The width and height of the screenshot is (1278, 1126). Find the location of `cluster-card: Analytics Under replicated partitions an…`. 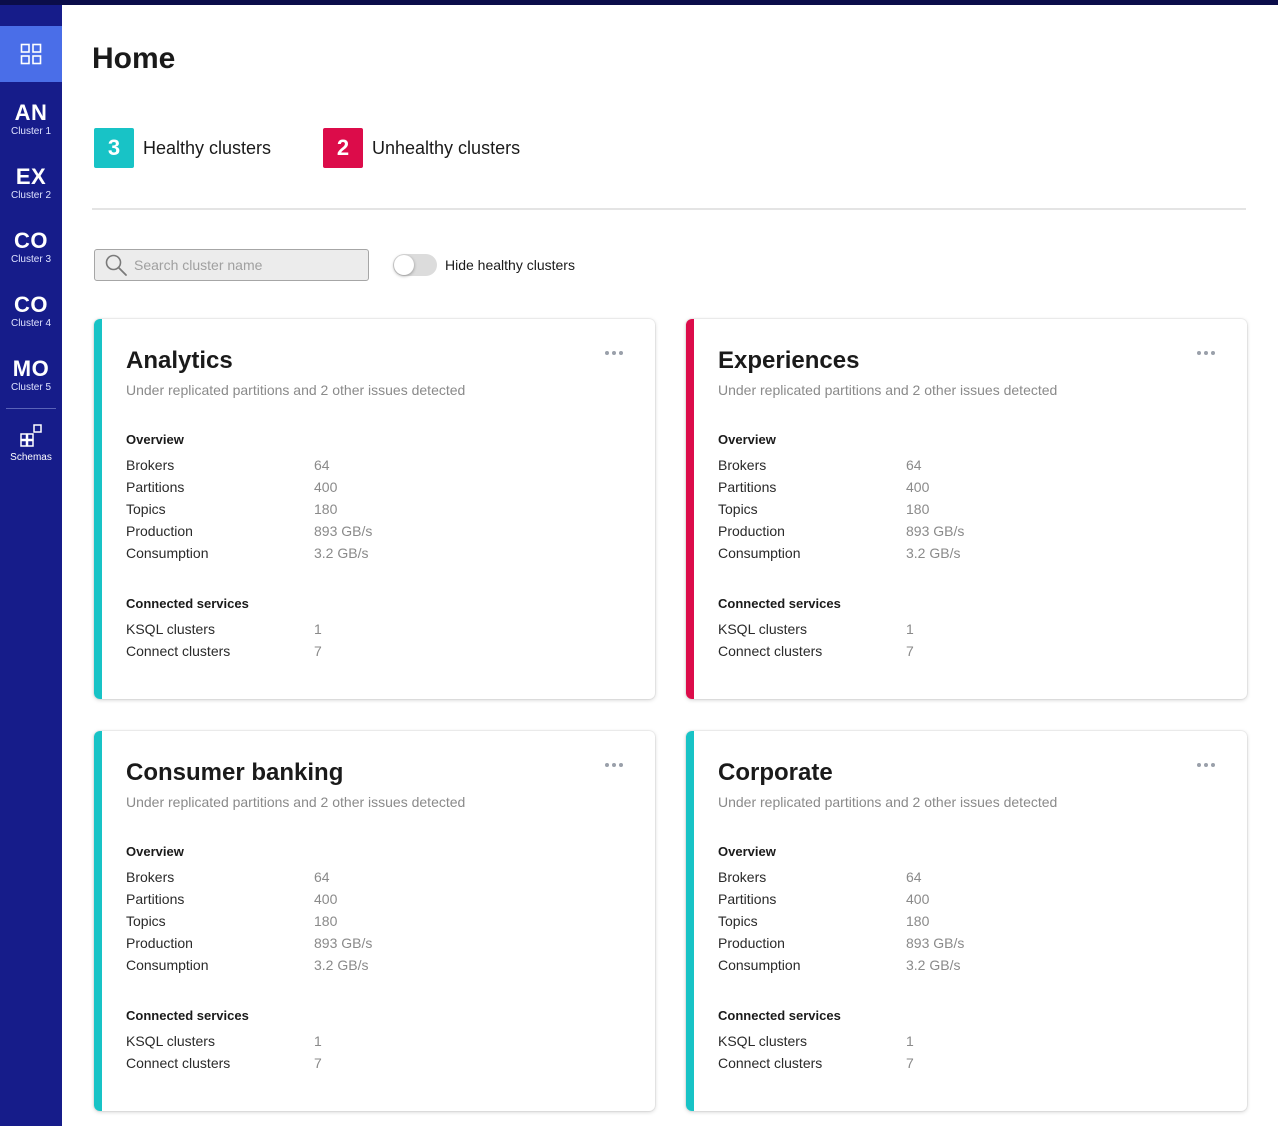

cluster-card: Analytics Under replicated partitions an… is located at coordinates (374, 509).